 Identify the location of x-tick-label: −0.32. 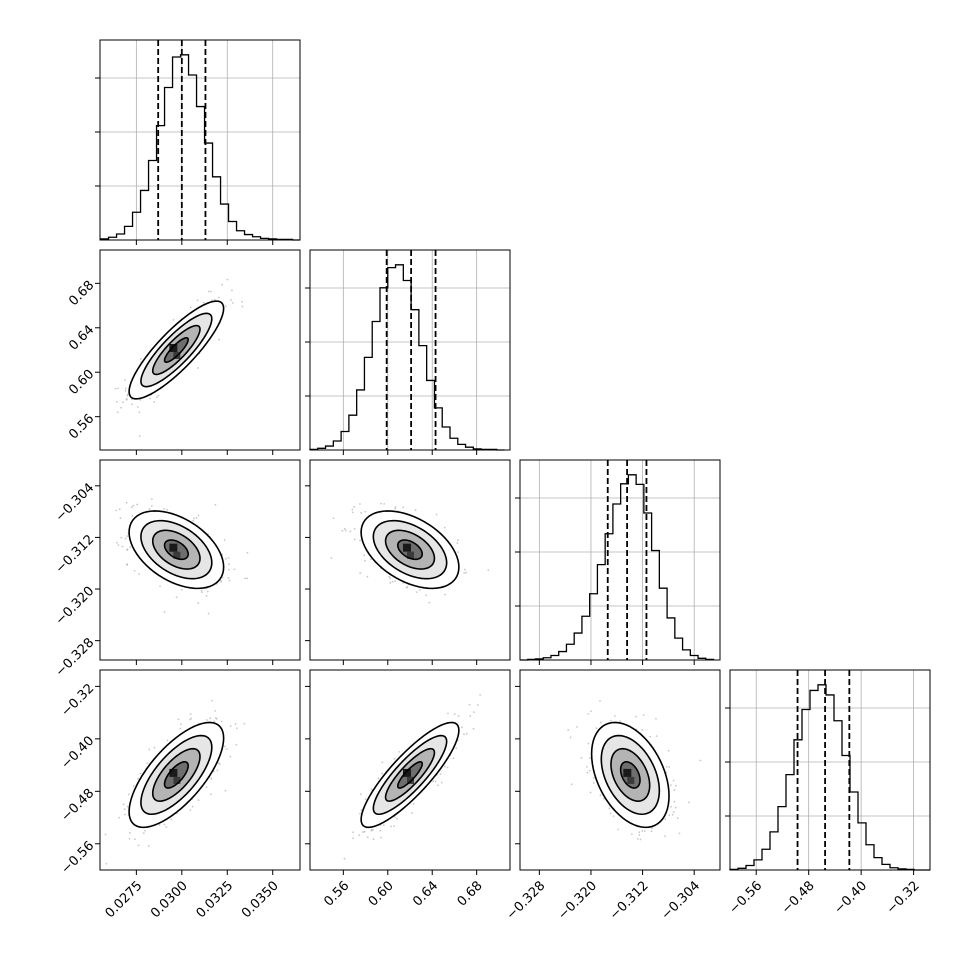
(903, 897).